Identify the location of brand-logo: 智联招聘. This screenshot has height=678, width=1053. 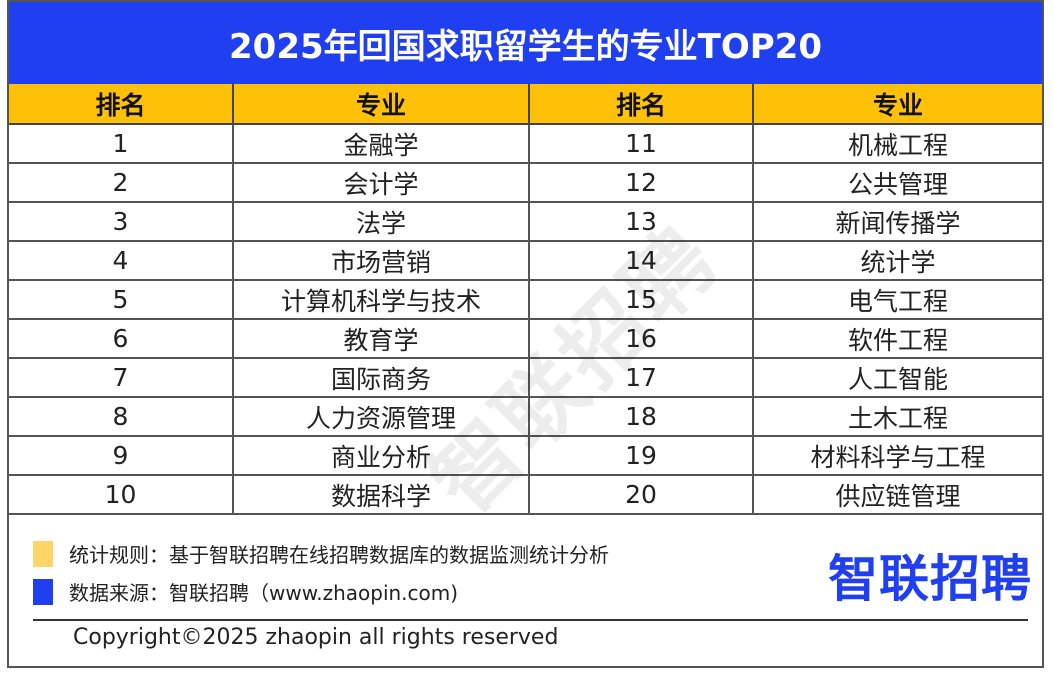
(930, 579).